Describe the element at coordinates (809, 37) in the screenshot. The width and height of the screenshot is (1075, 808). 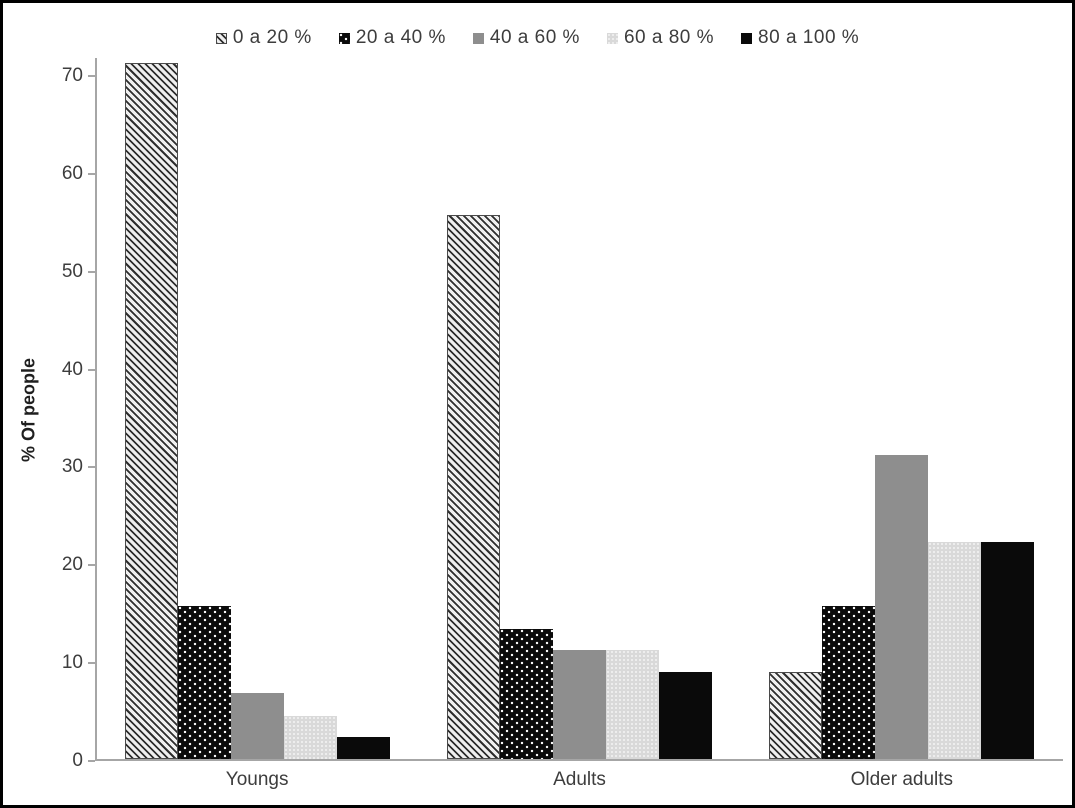
I see `legend-label: 80 a 100 %` at that location.